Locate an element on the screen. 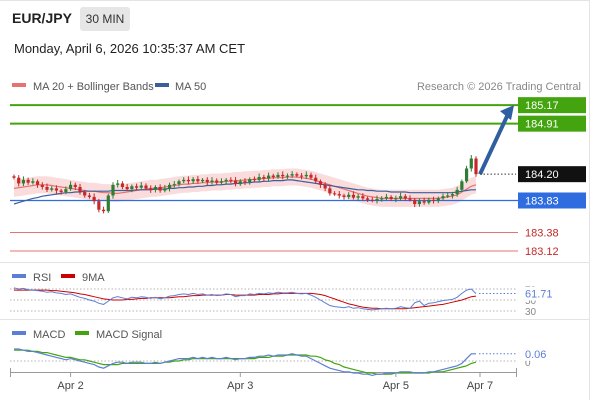  projection-arrow-shaft is located at coordinates (494, 144).